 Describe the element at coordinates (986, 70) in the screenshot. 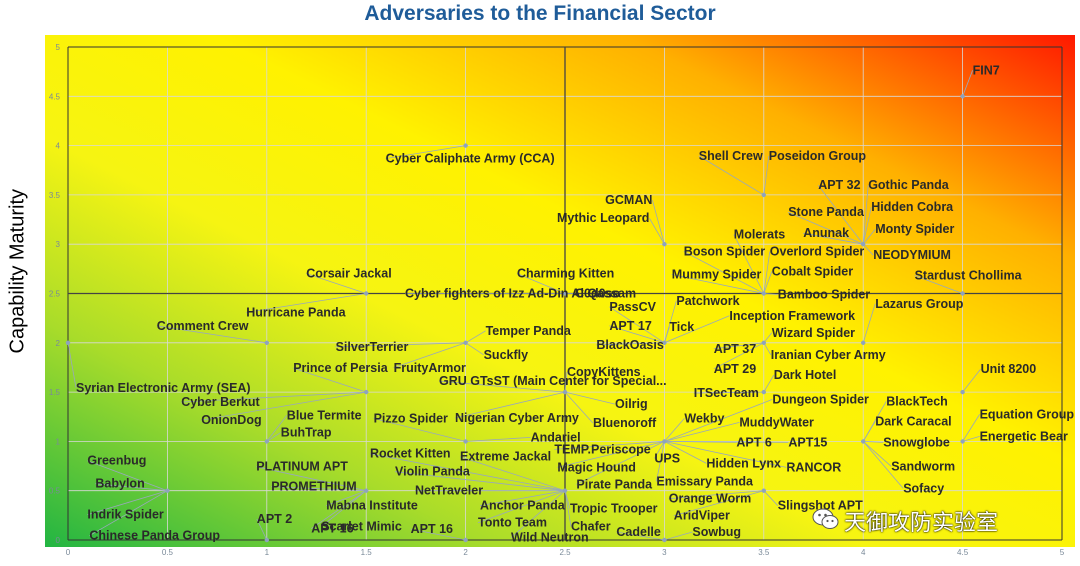

I see `point-label: FIN7` at that location.